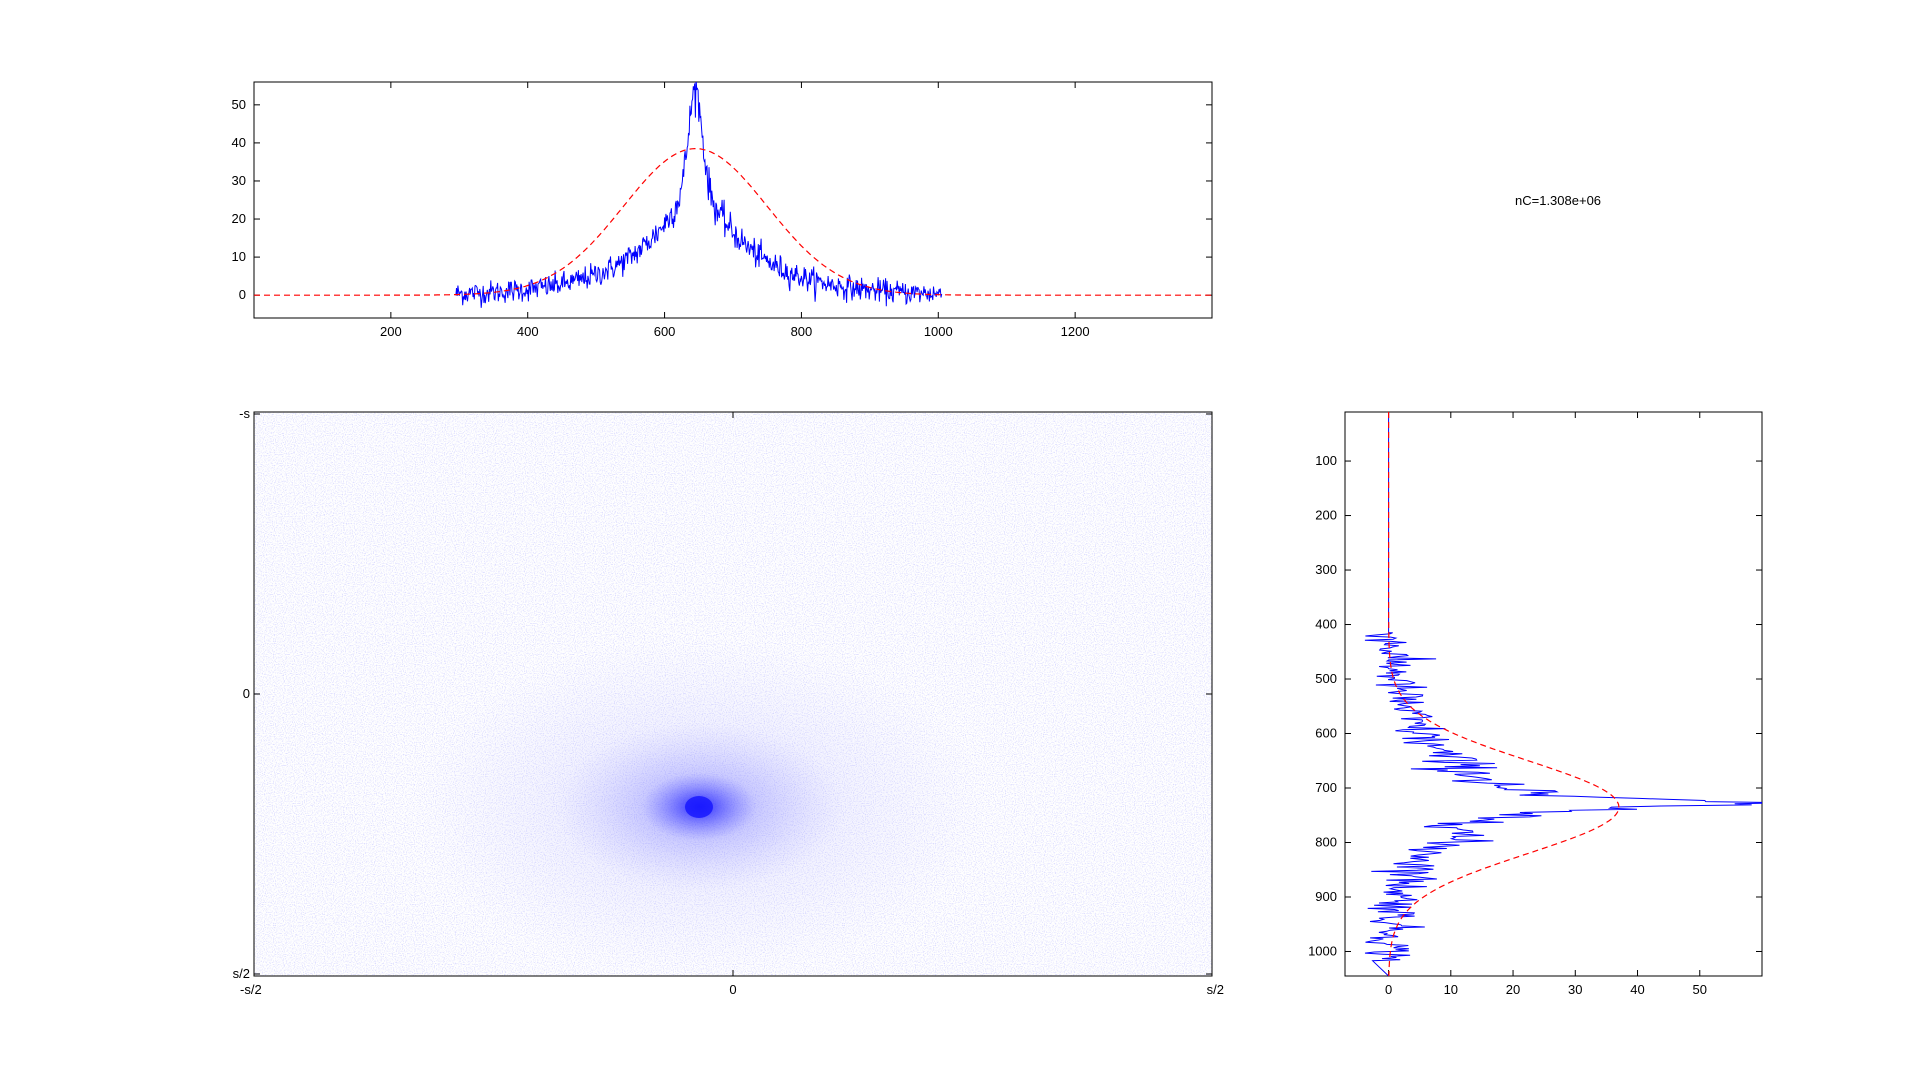  What do you see at coordinates (239, 142) in the screenshot?
I see `top-ytick-label: 40` at bounding box center [239, 142].